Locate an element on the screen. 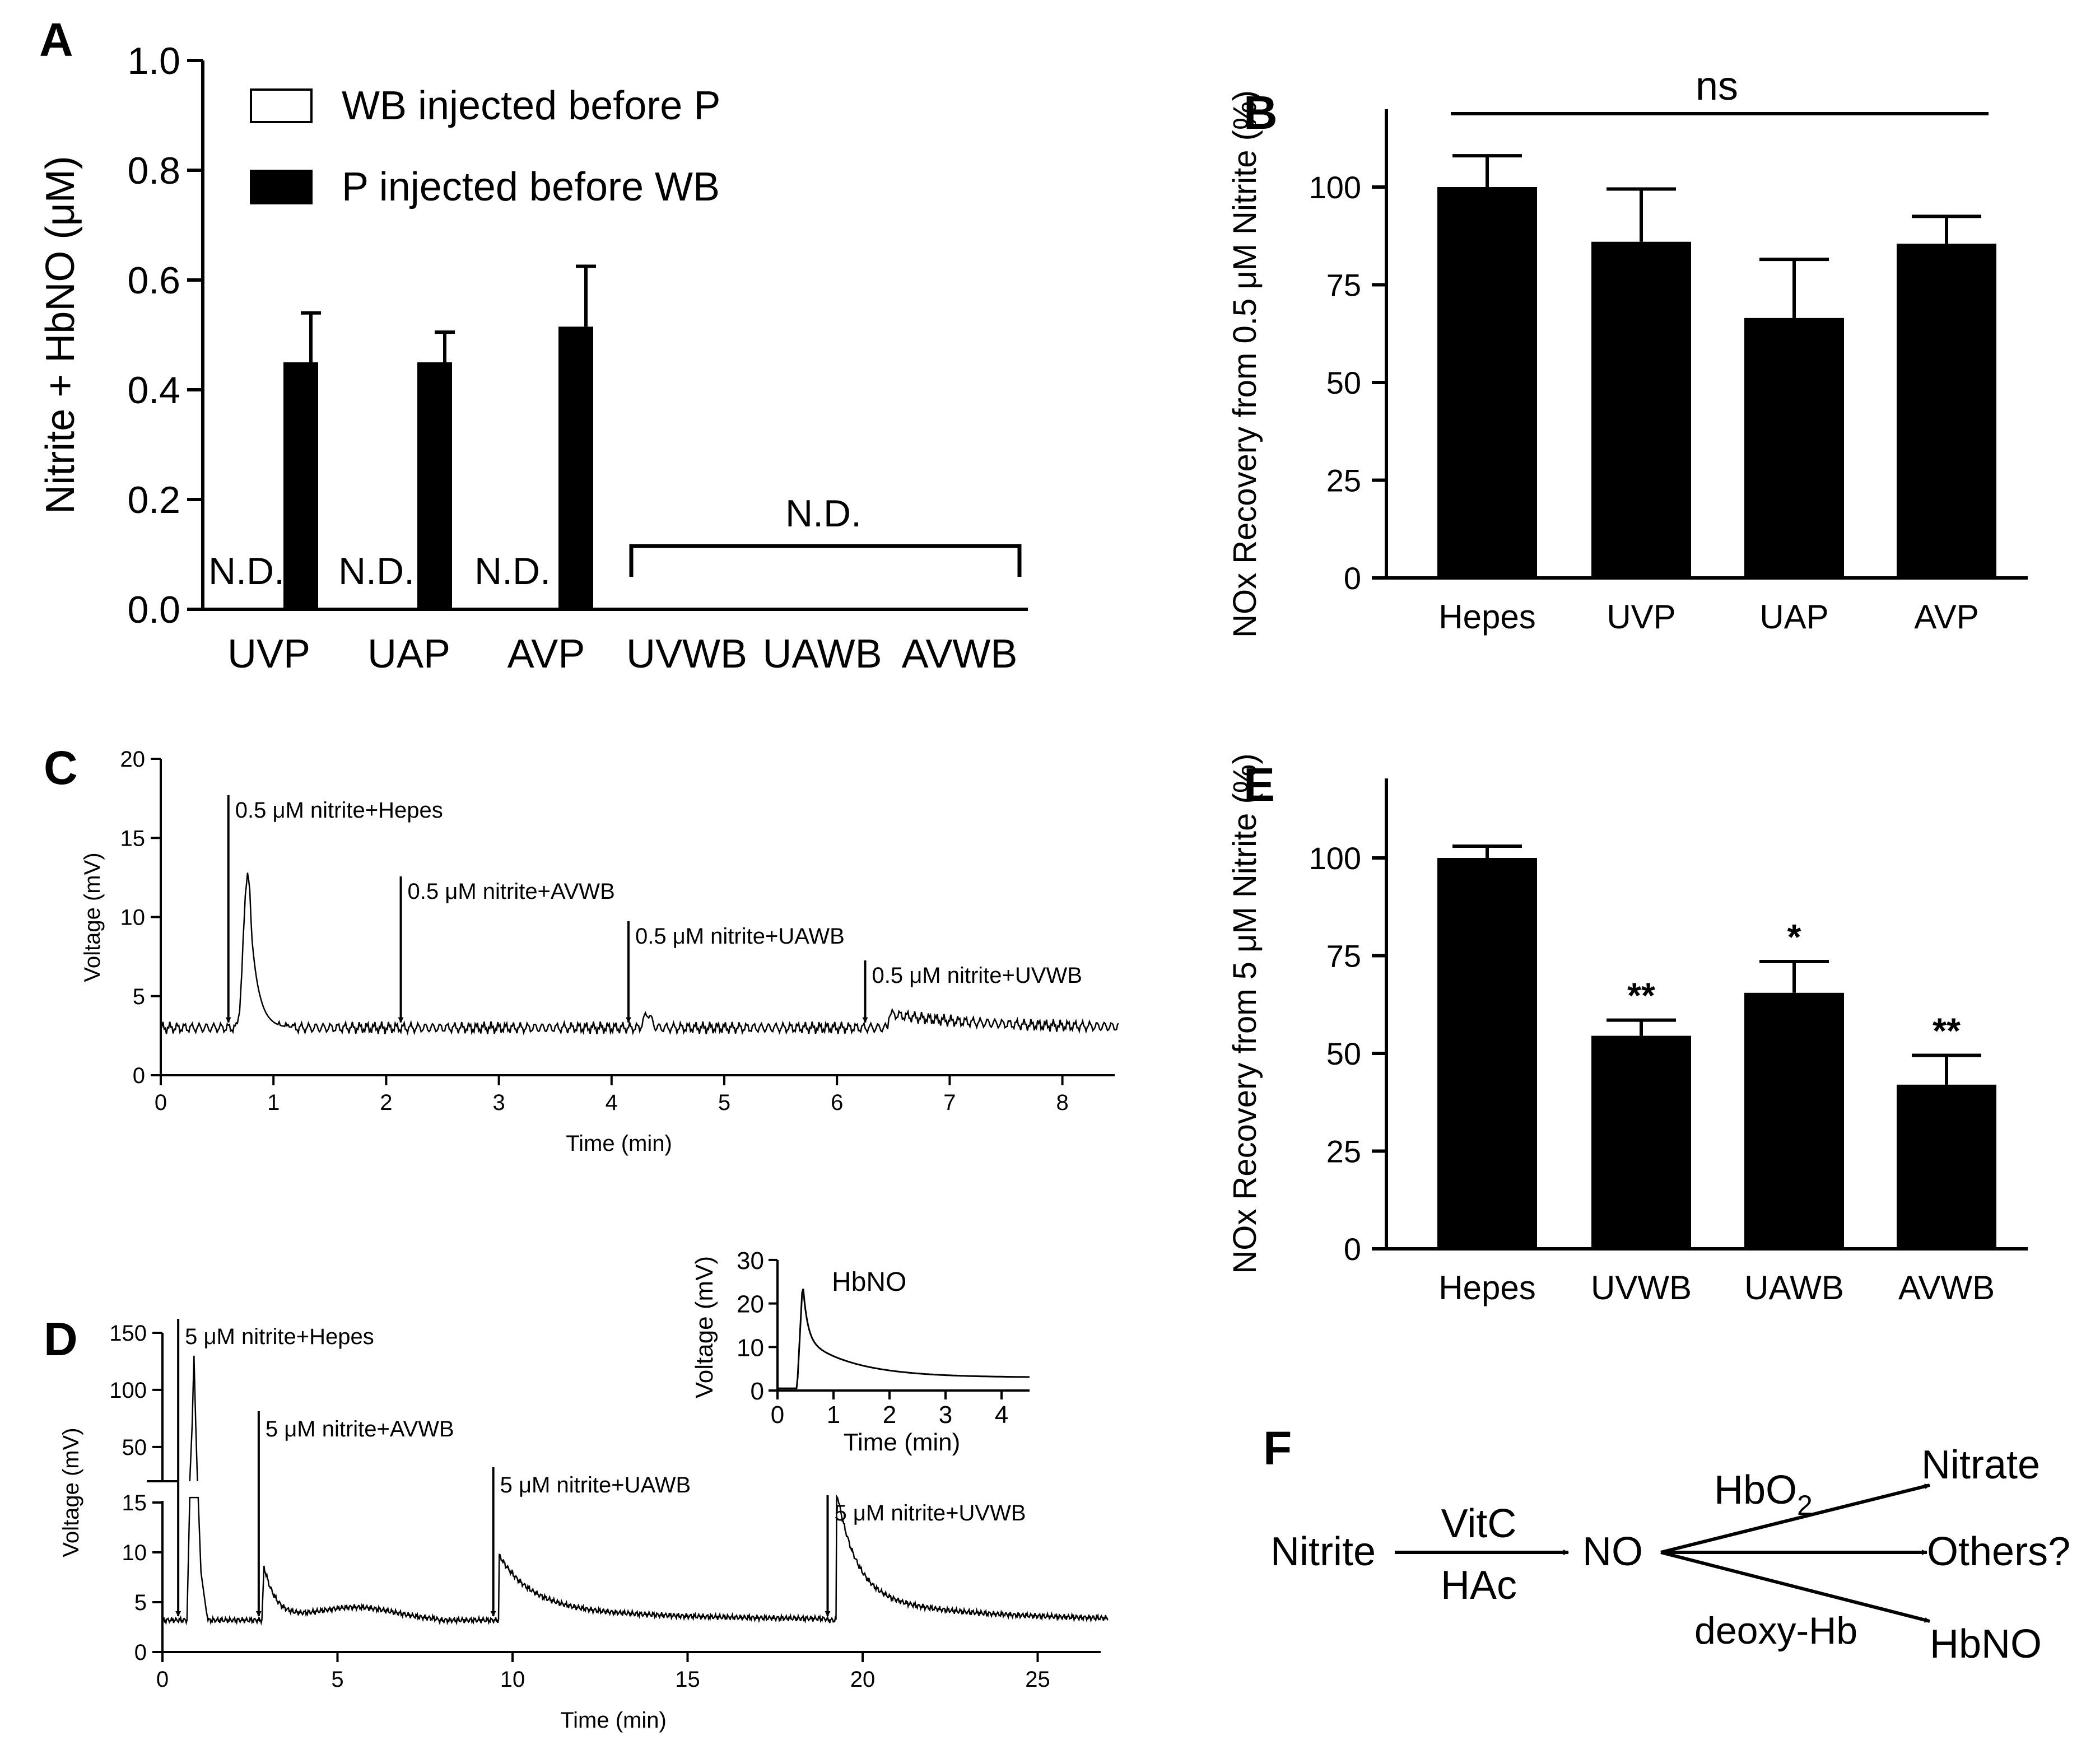 The image size is (2100, 1759). inset-x-tick-label: 3 is located at coordinates (945, 1415).